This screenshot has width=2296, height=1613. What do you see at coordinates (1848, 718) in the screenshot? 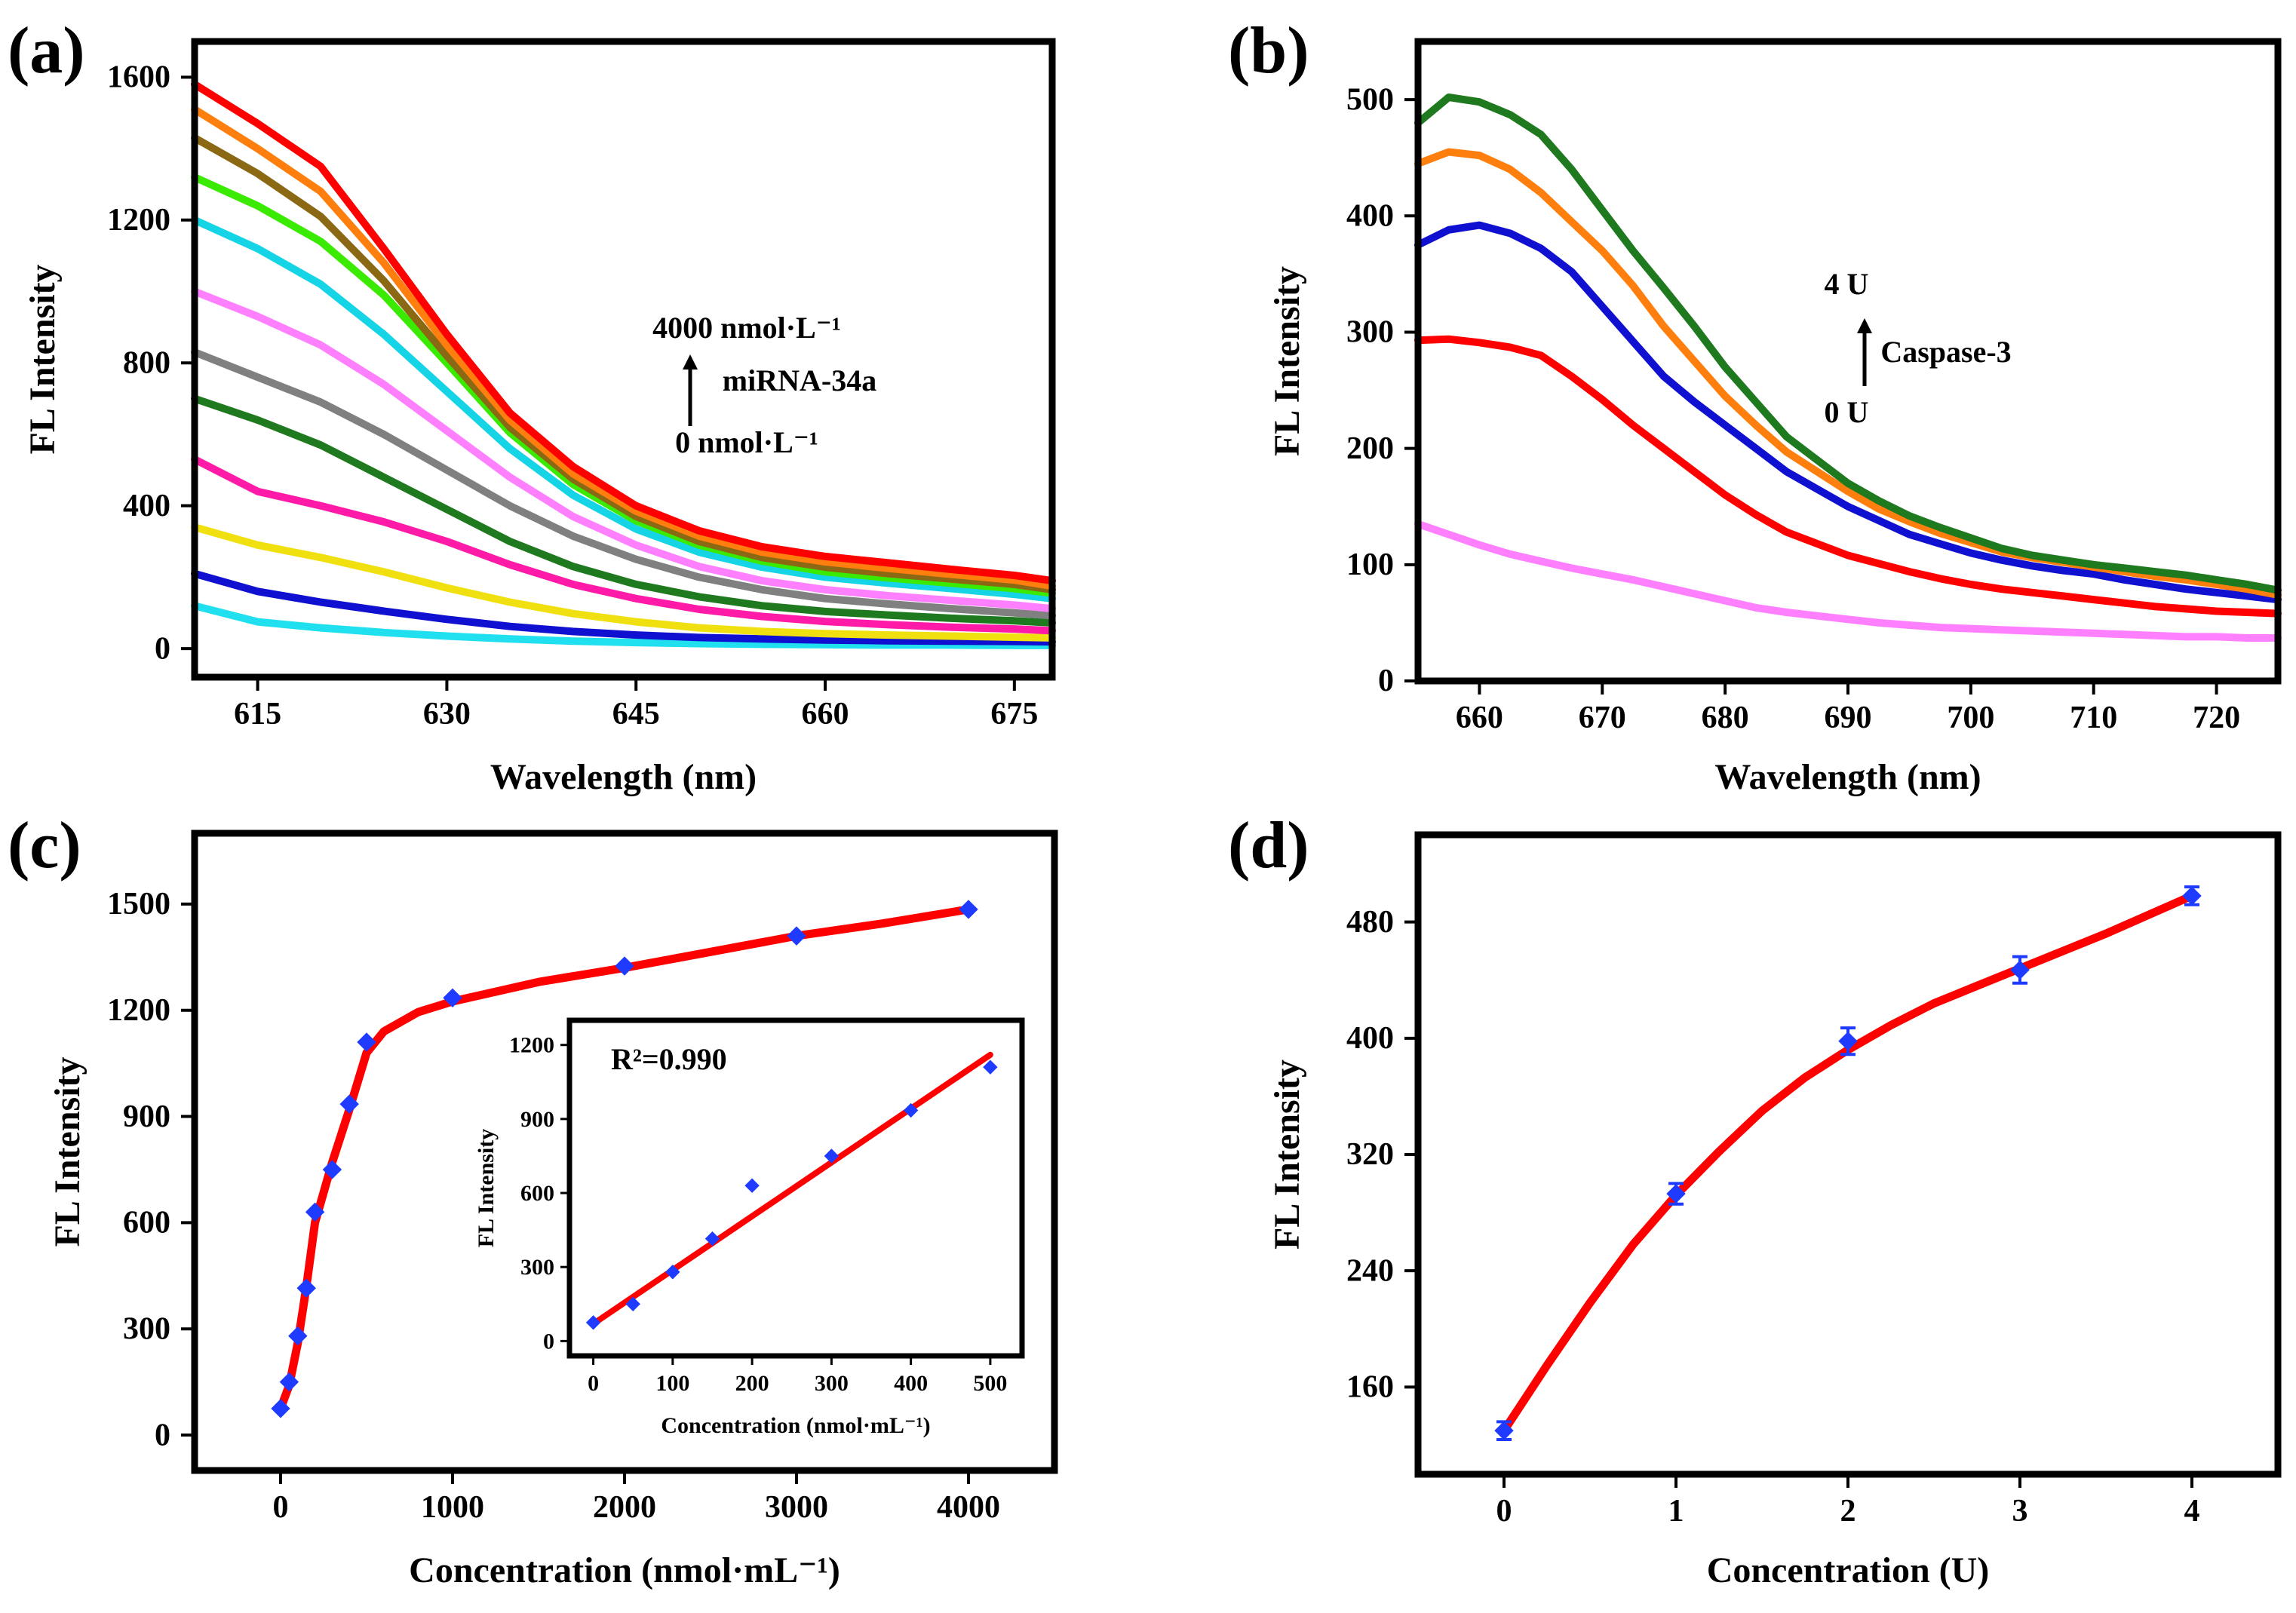
I see `x-tick-label: 690` at bounding box center [1848, 718].